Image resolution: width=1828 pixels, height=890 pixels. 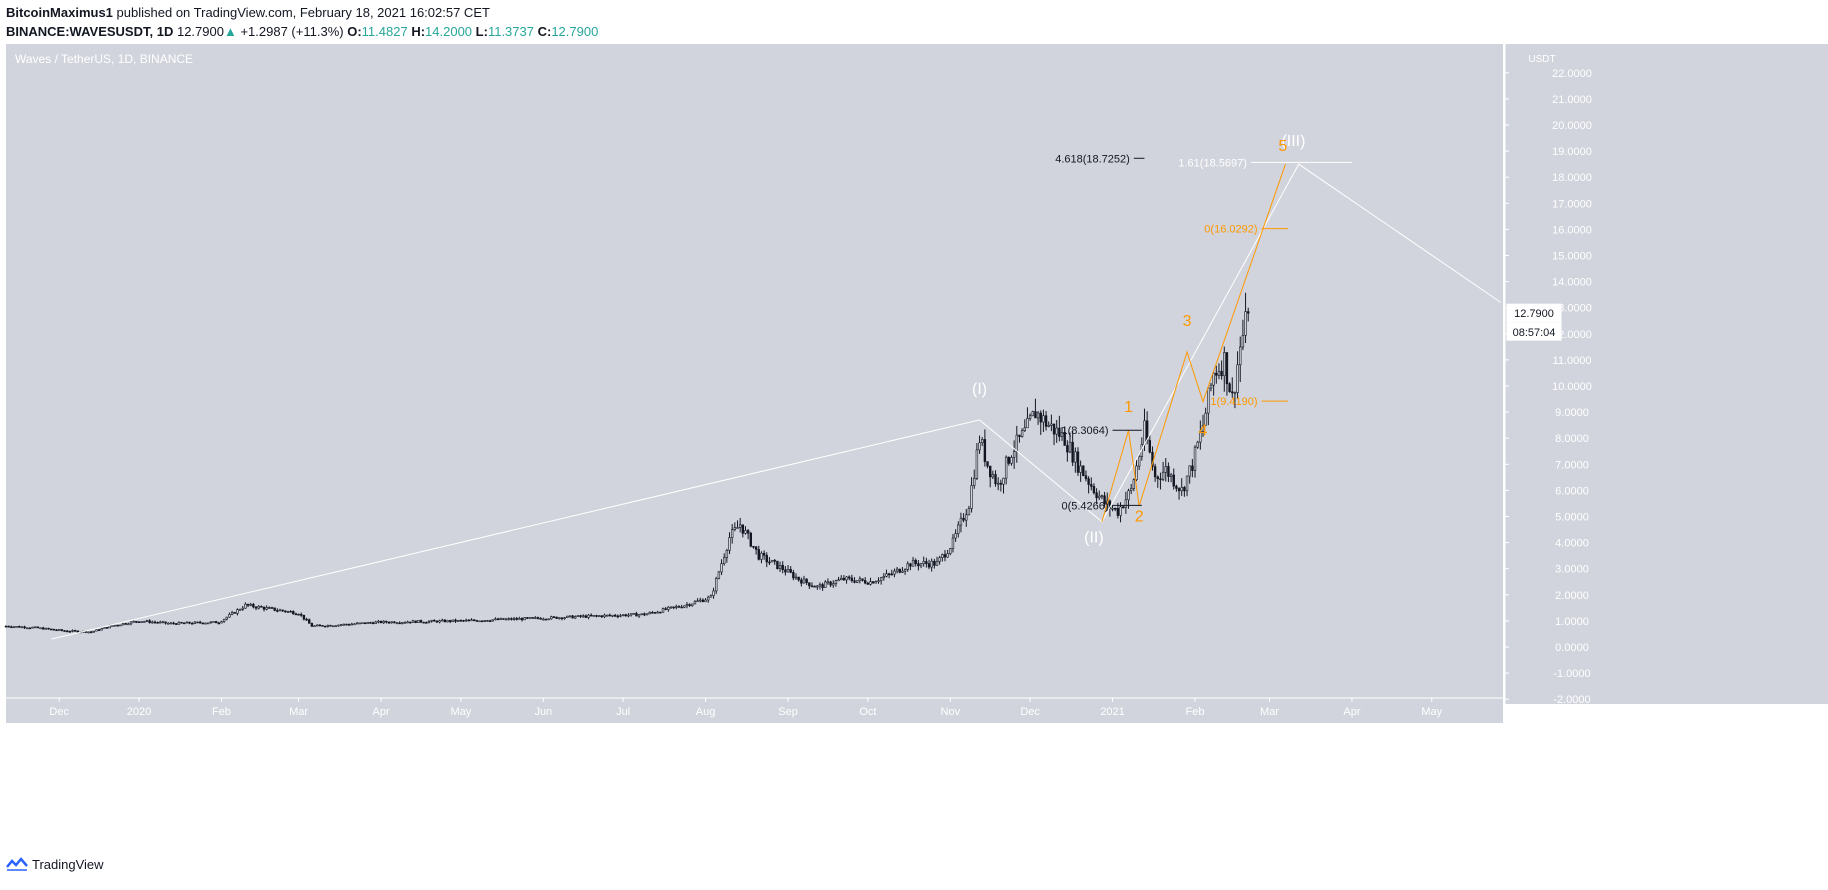 I want to click on y-tick-label: 4.0000, so click(x=1572, y=544).